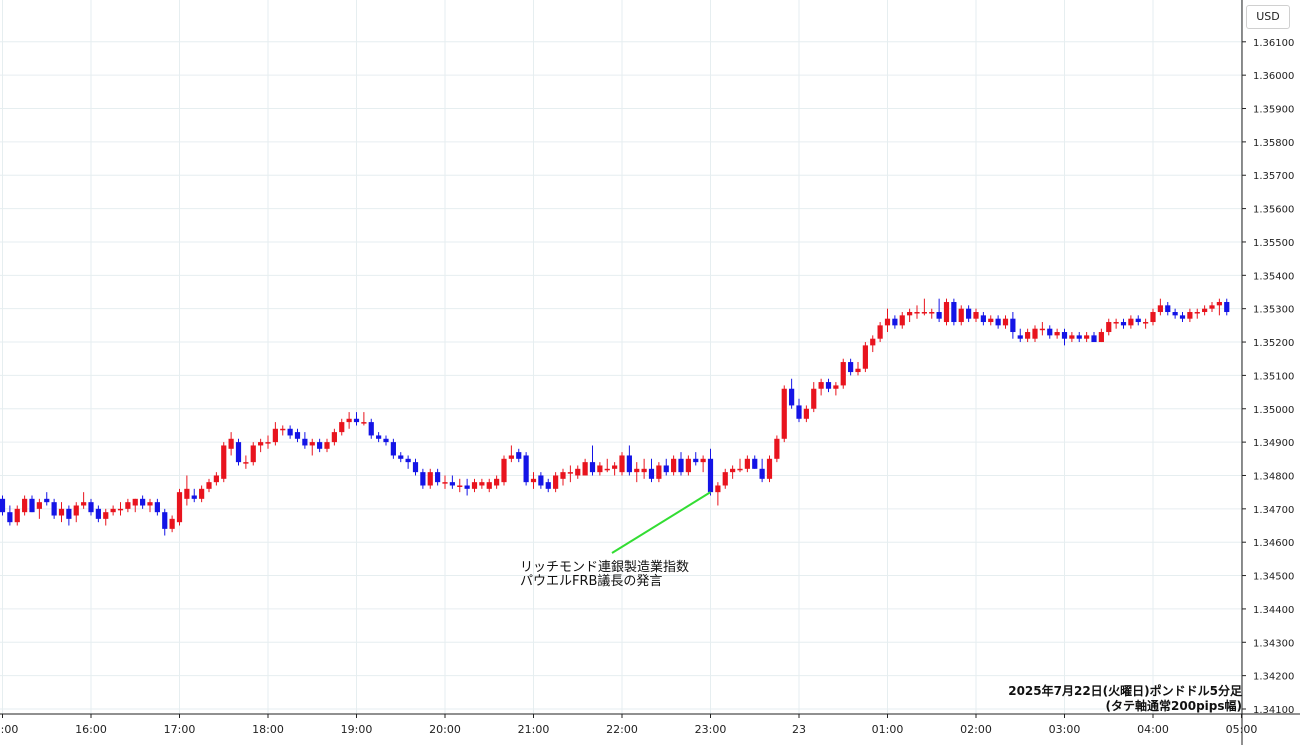 The image size is (1300, 749). I want to click on x-tick-label: 19:00, so click(357, 729).